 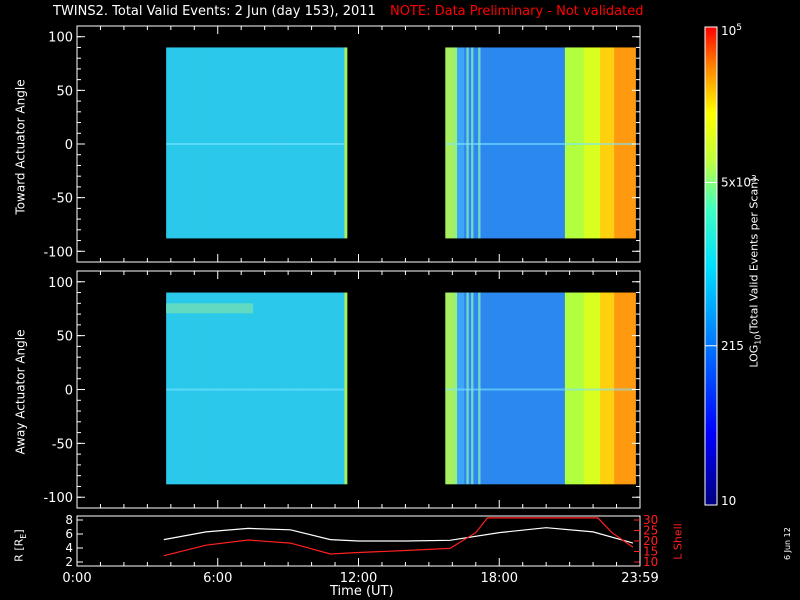 What do you see at coordinates (650, 520) in the screenshot?
I see `y2-tick-label: 30` at bounding box center [650, 520].